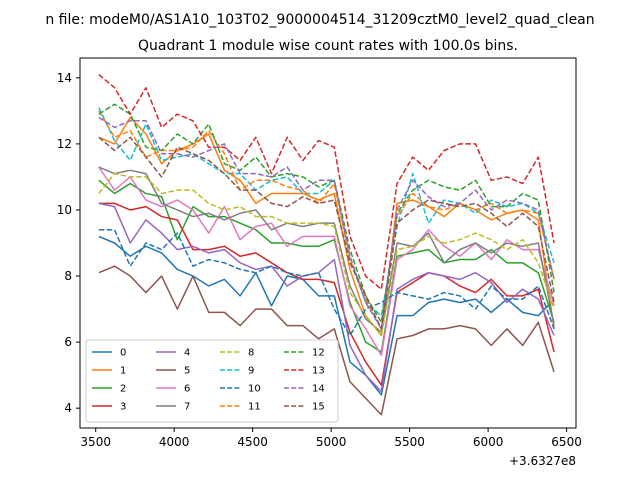  I want to click on legend-label-2: 2, so click(123, 389).